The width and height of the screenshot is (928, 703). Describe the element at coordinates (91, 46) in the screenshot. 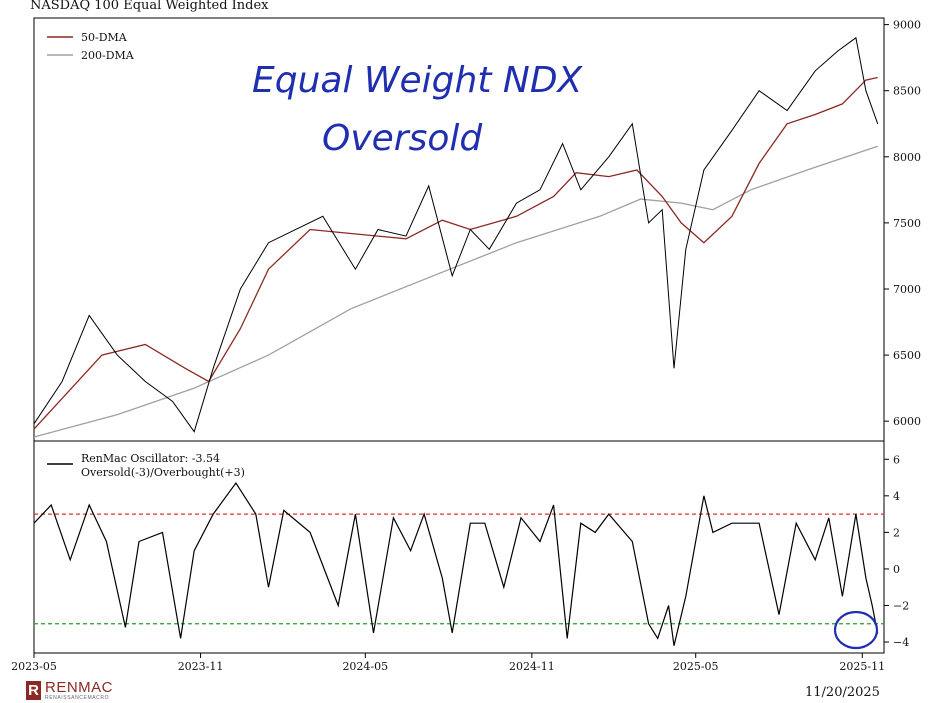

I see `price-legend: 50-DMA 200-DMA` at that location.